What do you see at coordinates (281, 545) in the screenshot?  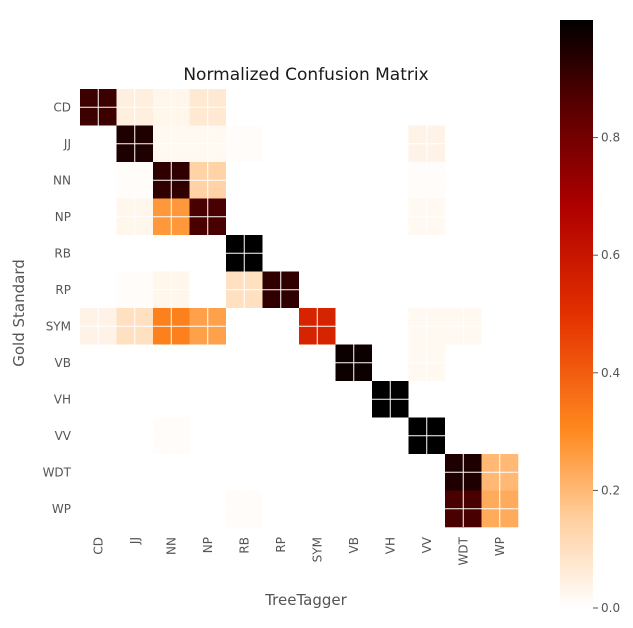 I see `x-tick-label: RP` at bounding box center [281, 545].